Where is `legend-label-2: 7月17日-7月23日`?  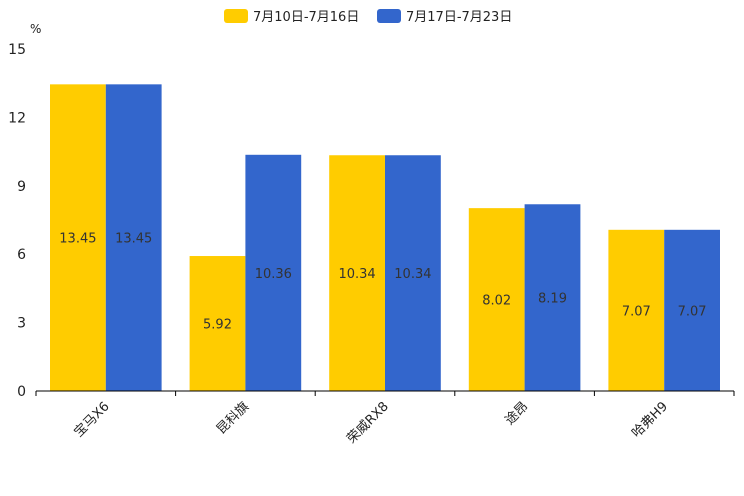
legend-label-2: 7月17日-7月23日 is located at coordinates (459, 17).